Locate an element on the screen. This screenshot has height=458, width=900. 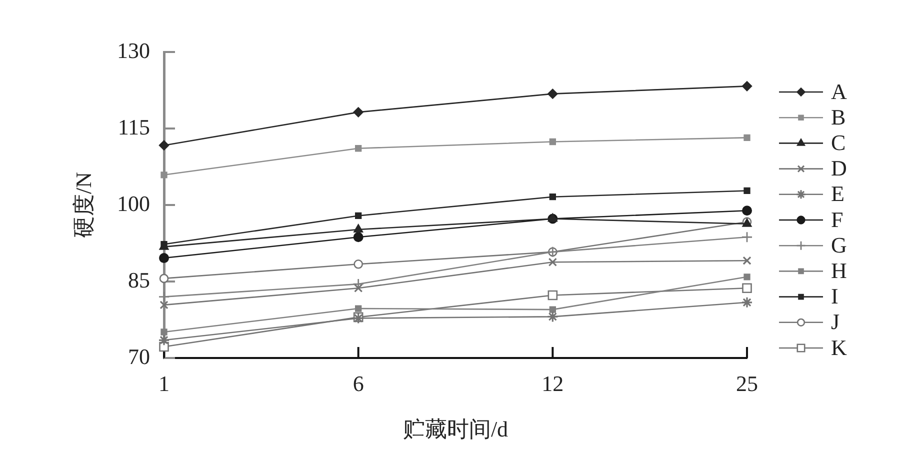
legend-label: H is located at coordinates (839, 270).